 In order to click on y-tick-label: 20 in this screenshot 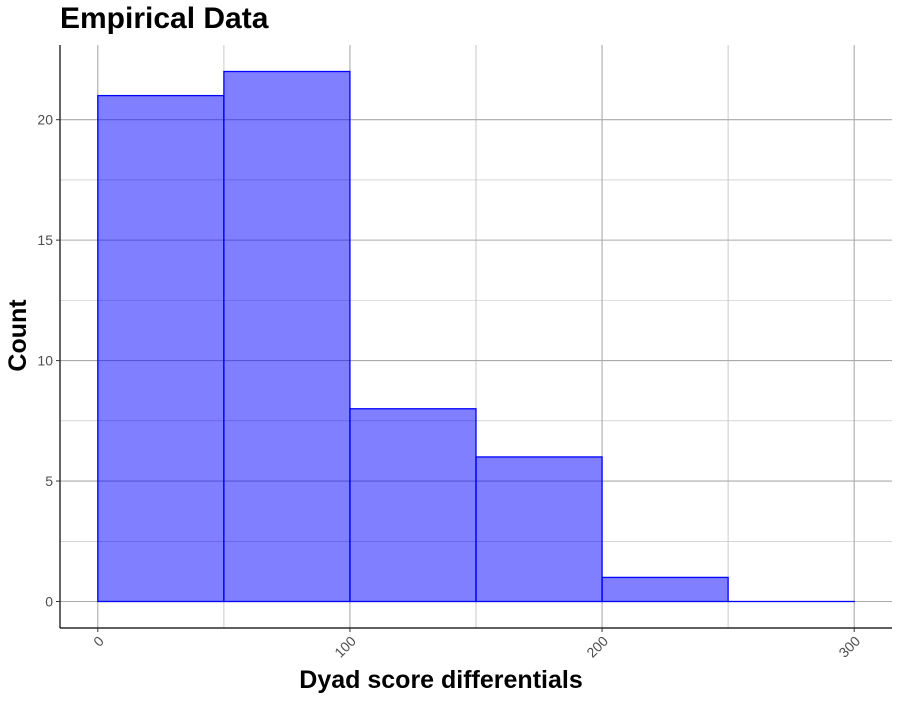, I will do `click(45, 120)`.